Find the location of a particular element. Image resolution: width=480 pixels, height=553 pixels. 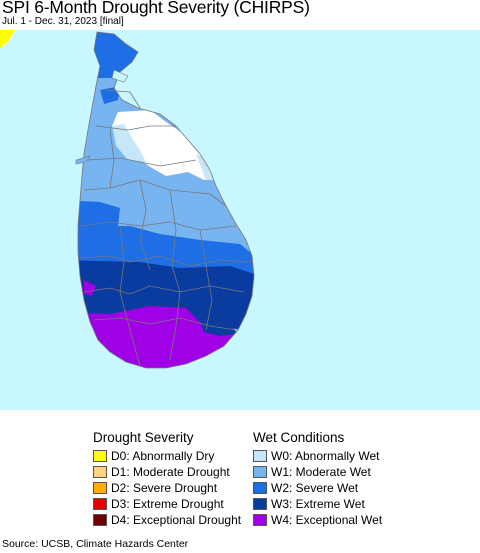

legend-label: D3: Extreme Drought is located at coordinates (167, 504).